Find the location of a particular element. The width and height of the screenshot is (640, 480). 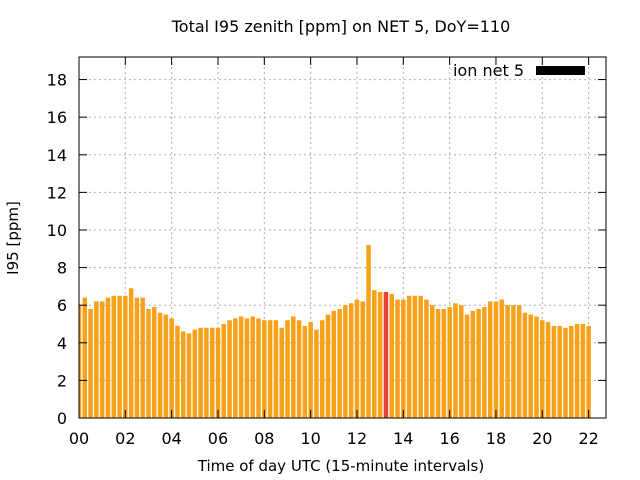

x-tick-label: 18 is located at coordinates (496, 438).